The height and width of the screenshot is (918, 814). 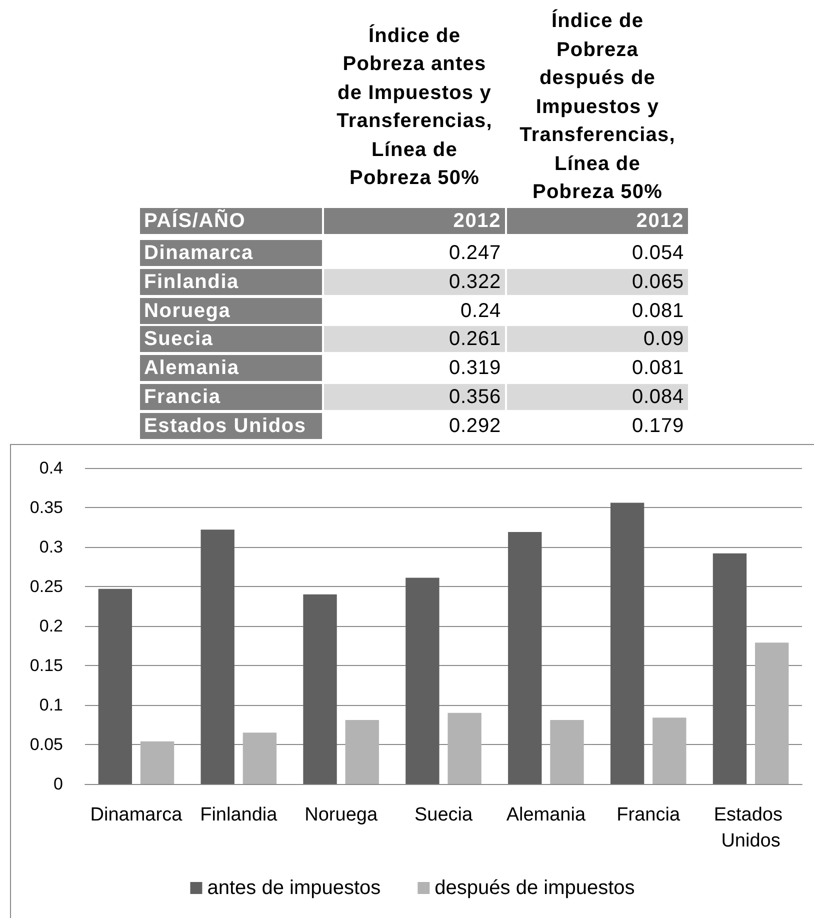 I want to click on legend-label: después de impuestos, so click(x=534, y=888).